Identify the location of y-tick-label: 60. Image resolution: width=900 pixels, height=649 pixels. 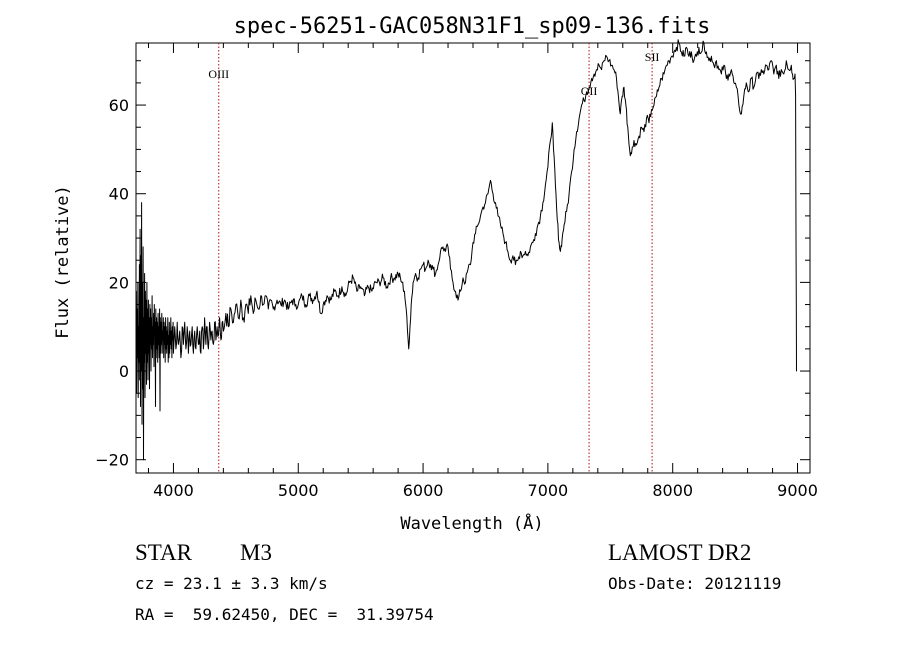
(119, 105).